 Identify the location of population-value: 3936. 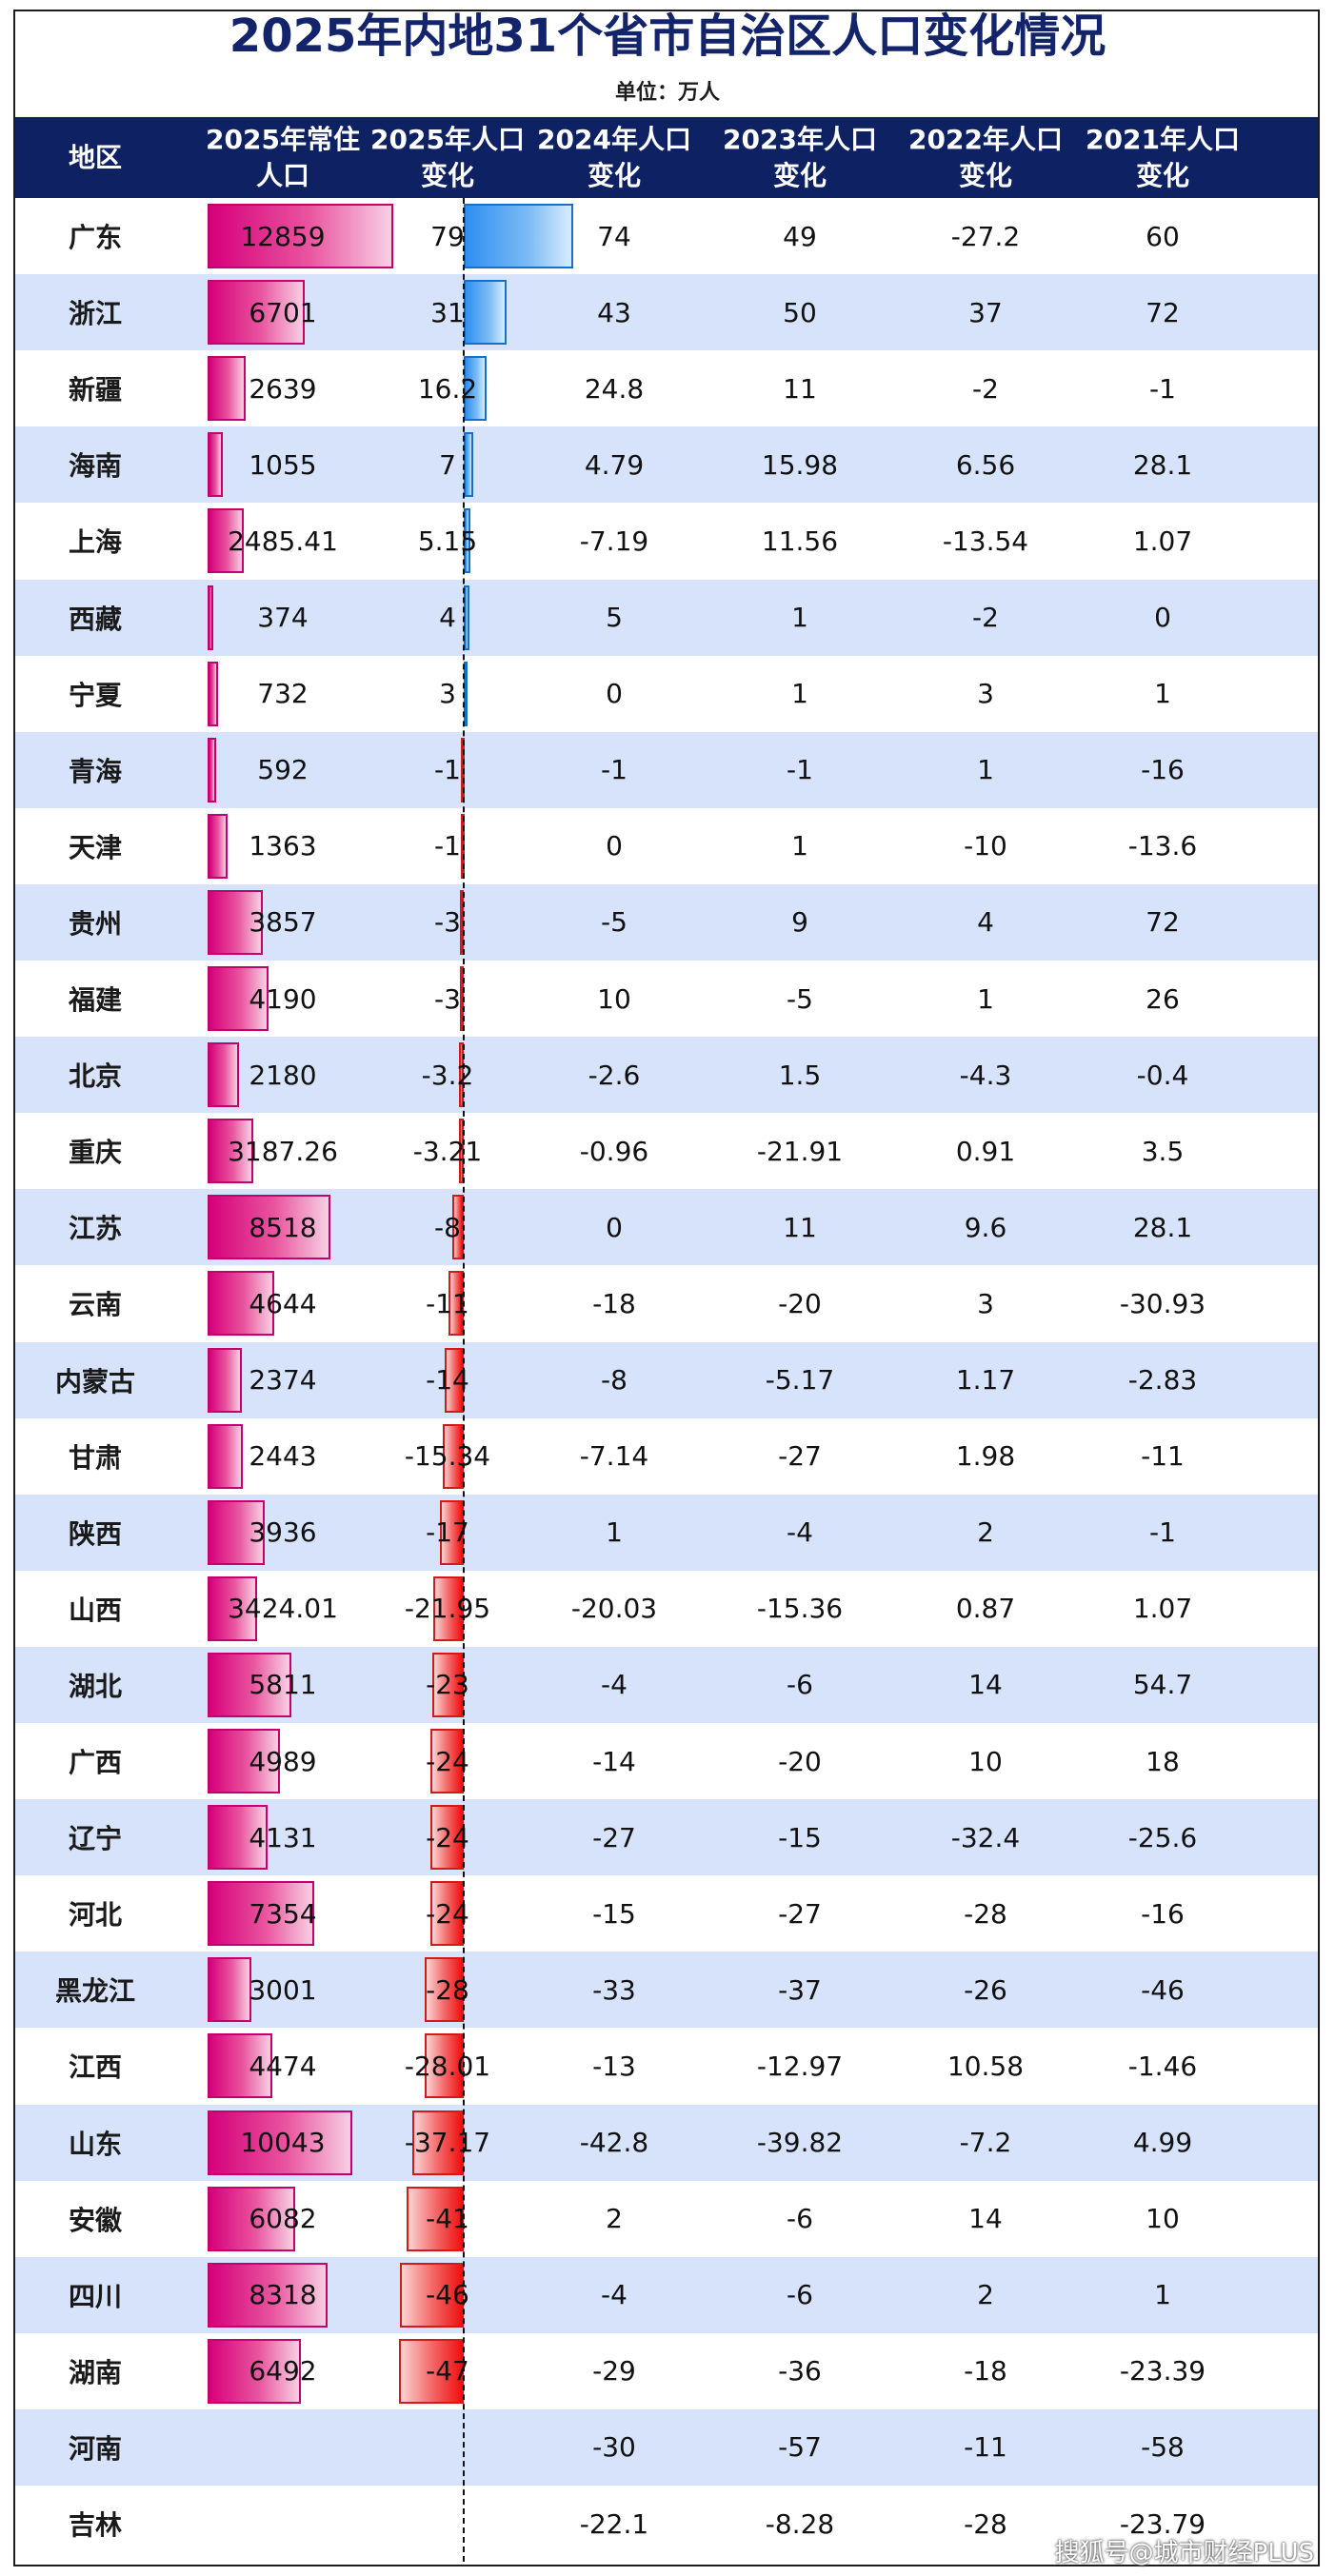
(283, 1532).